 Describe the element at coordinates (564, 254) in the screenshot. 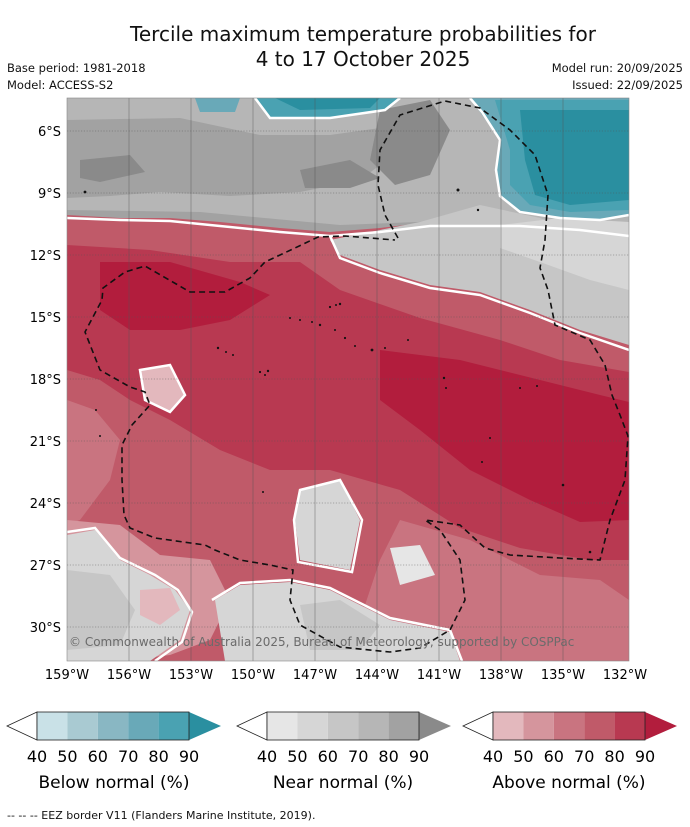

I see `near-normal-east-light` at that location.